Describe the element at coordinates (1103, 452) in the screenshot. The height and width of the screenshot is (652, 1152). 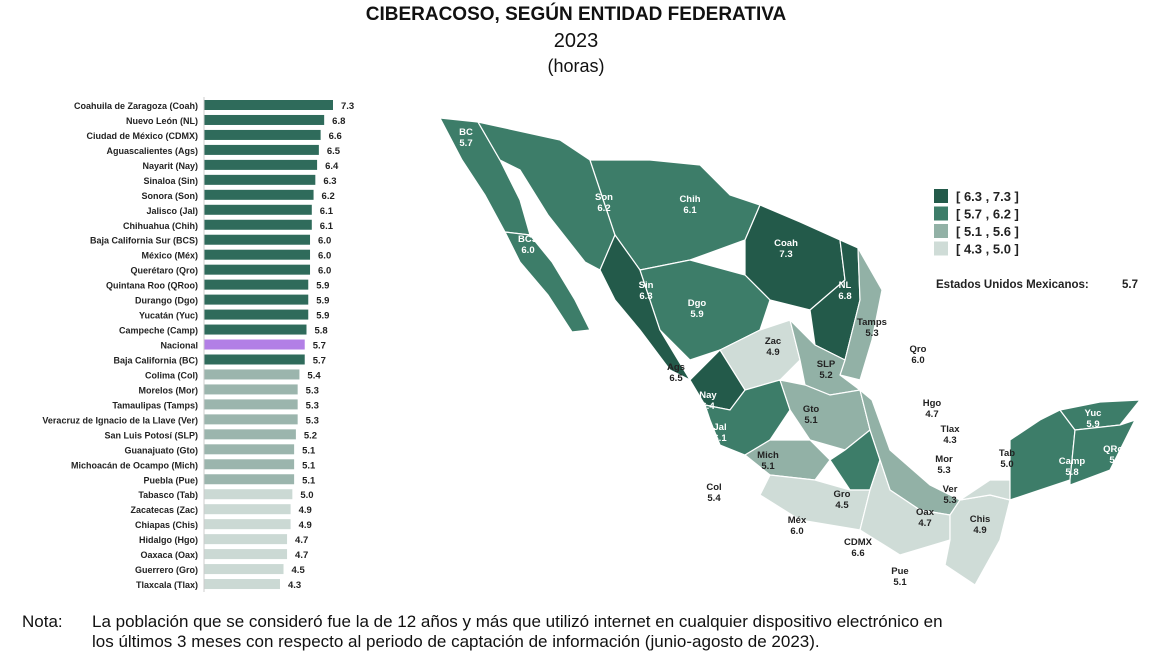
I see `map-state-quintana-roo` at that location.